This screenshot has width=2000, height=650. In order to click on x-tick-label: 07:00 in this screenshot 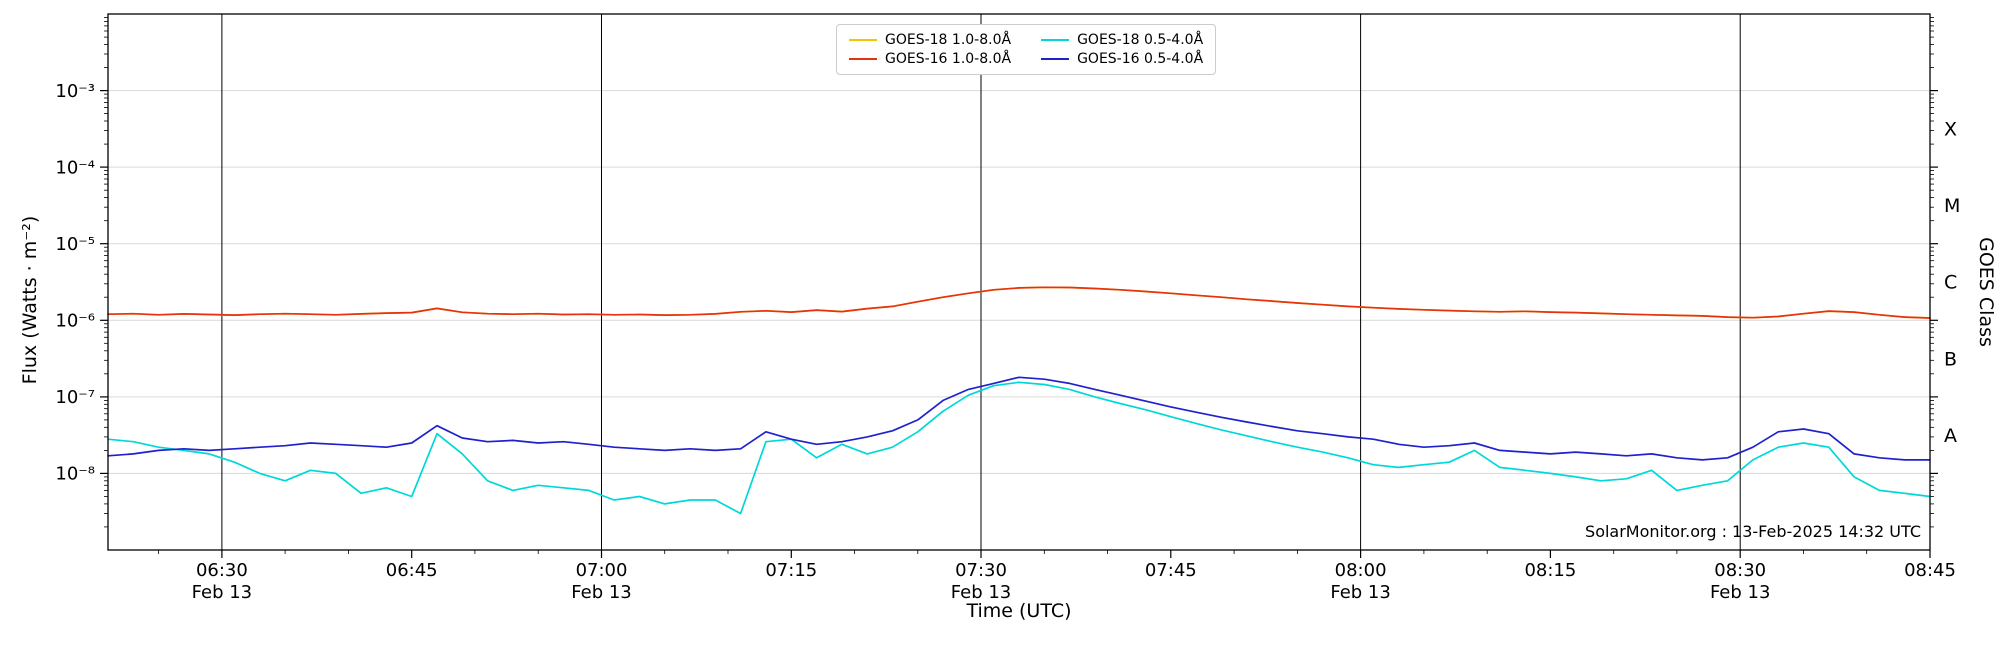, I will do `click(602, 570)`.